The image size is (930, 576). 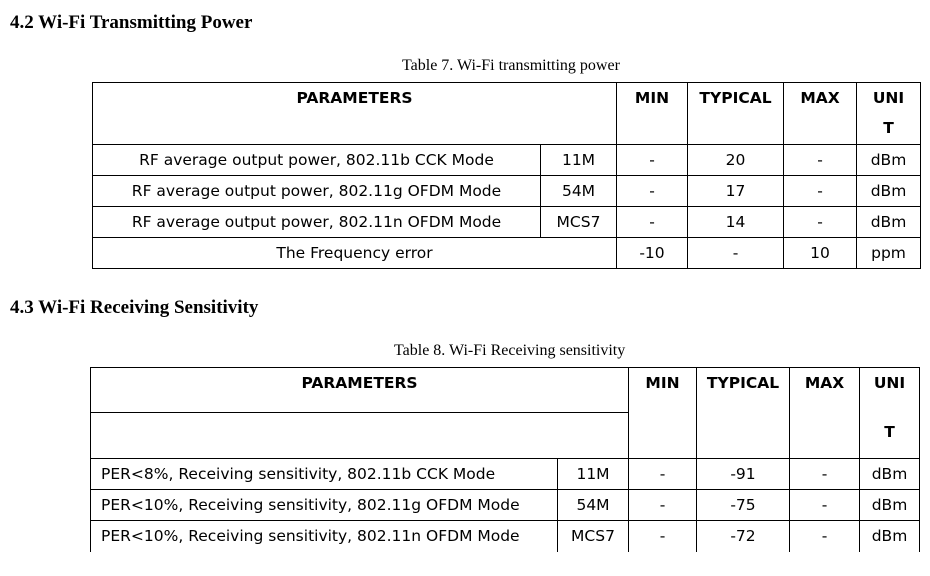 I want to click on table-row: The Frequency error -10 - 10 ppm, so click(x=506, y=253).